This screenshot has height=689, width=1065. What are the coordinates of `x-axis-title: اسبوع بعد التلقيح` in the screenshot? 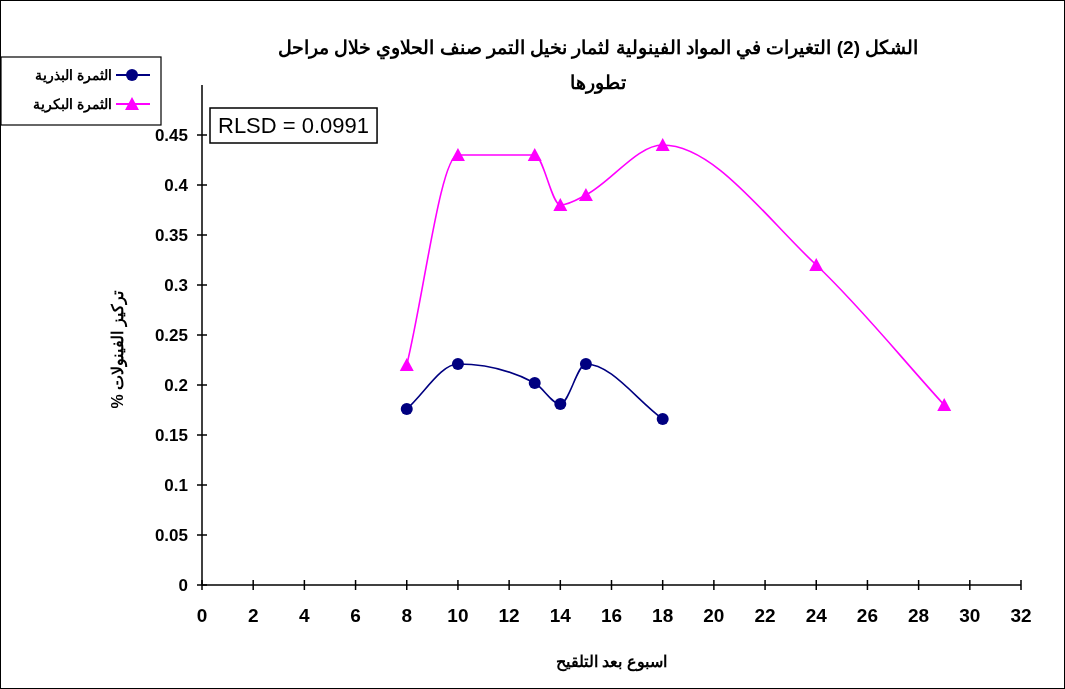 It's located at (611, 662).